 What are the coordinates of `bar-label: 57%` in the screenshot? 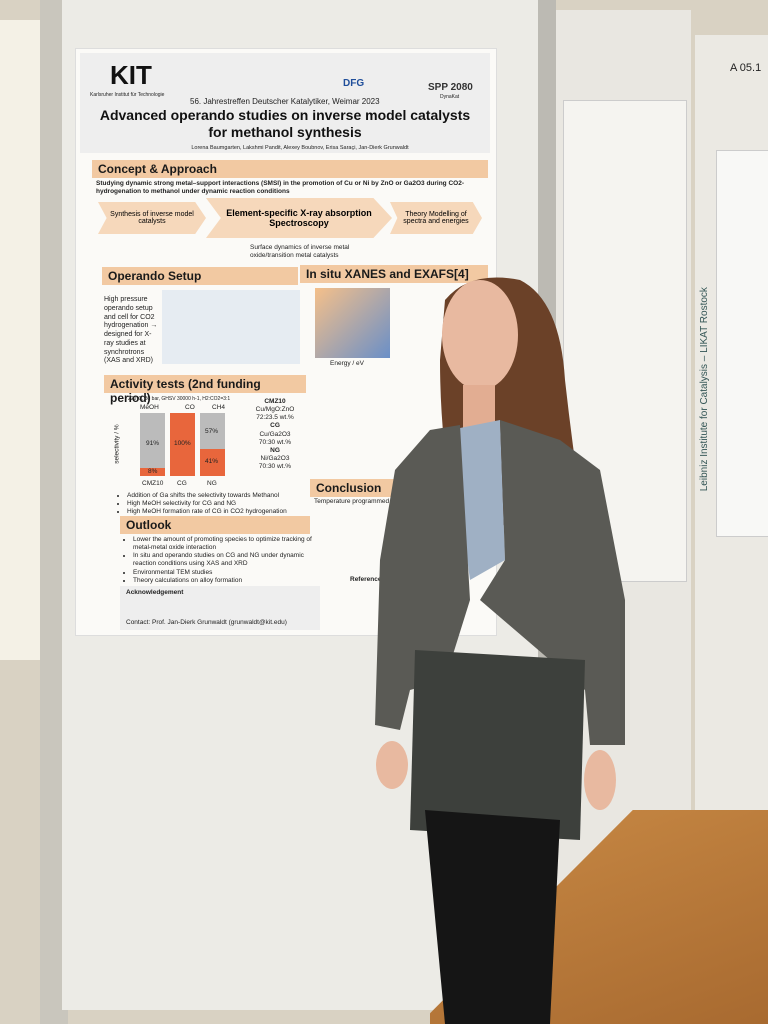 It's located at (212, 431).